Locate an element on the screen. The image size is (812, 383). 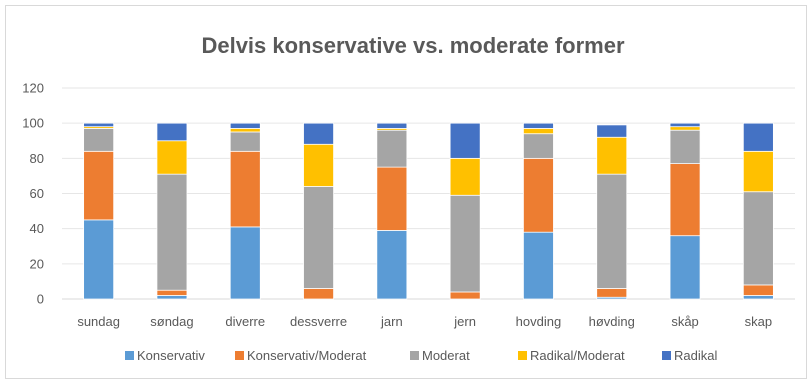
y-tick-label: 80 is located at coordinates (37, 158).